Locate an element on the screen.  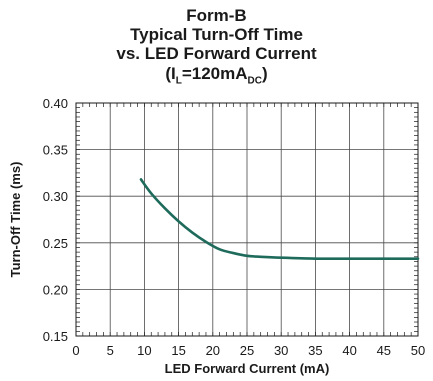
y-axis-label: Turn-Off Time (ms) is located at coordinates (15, 220).